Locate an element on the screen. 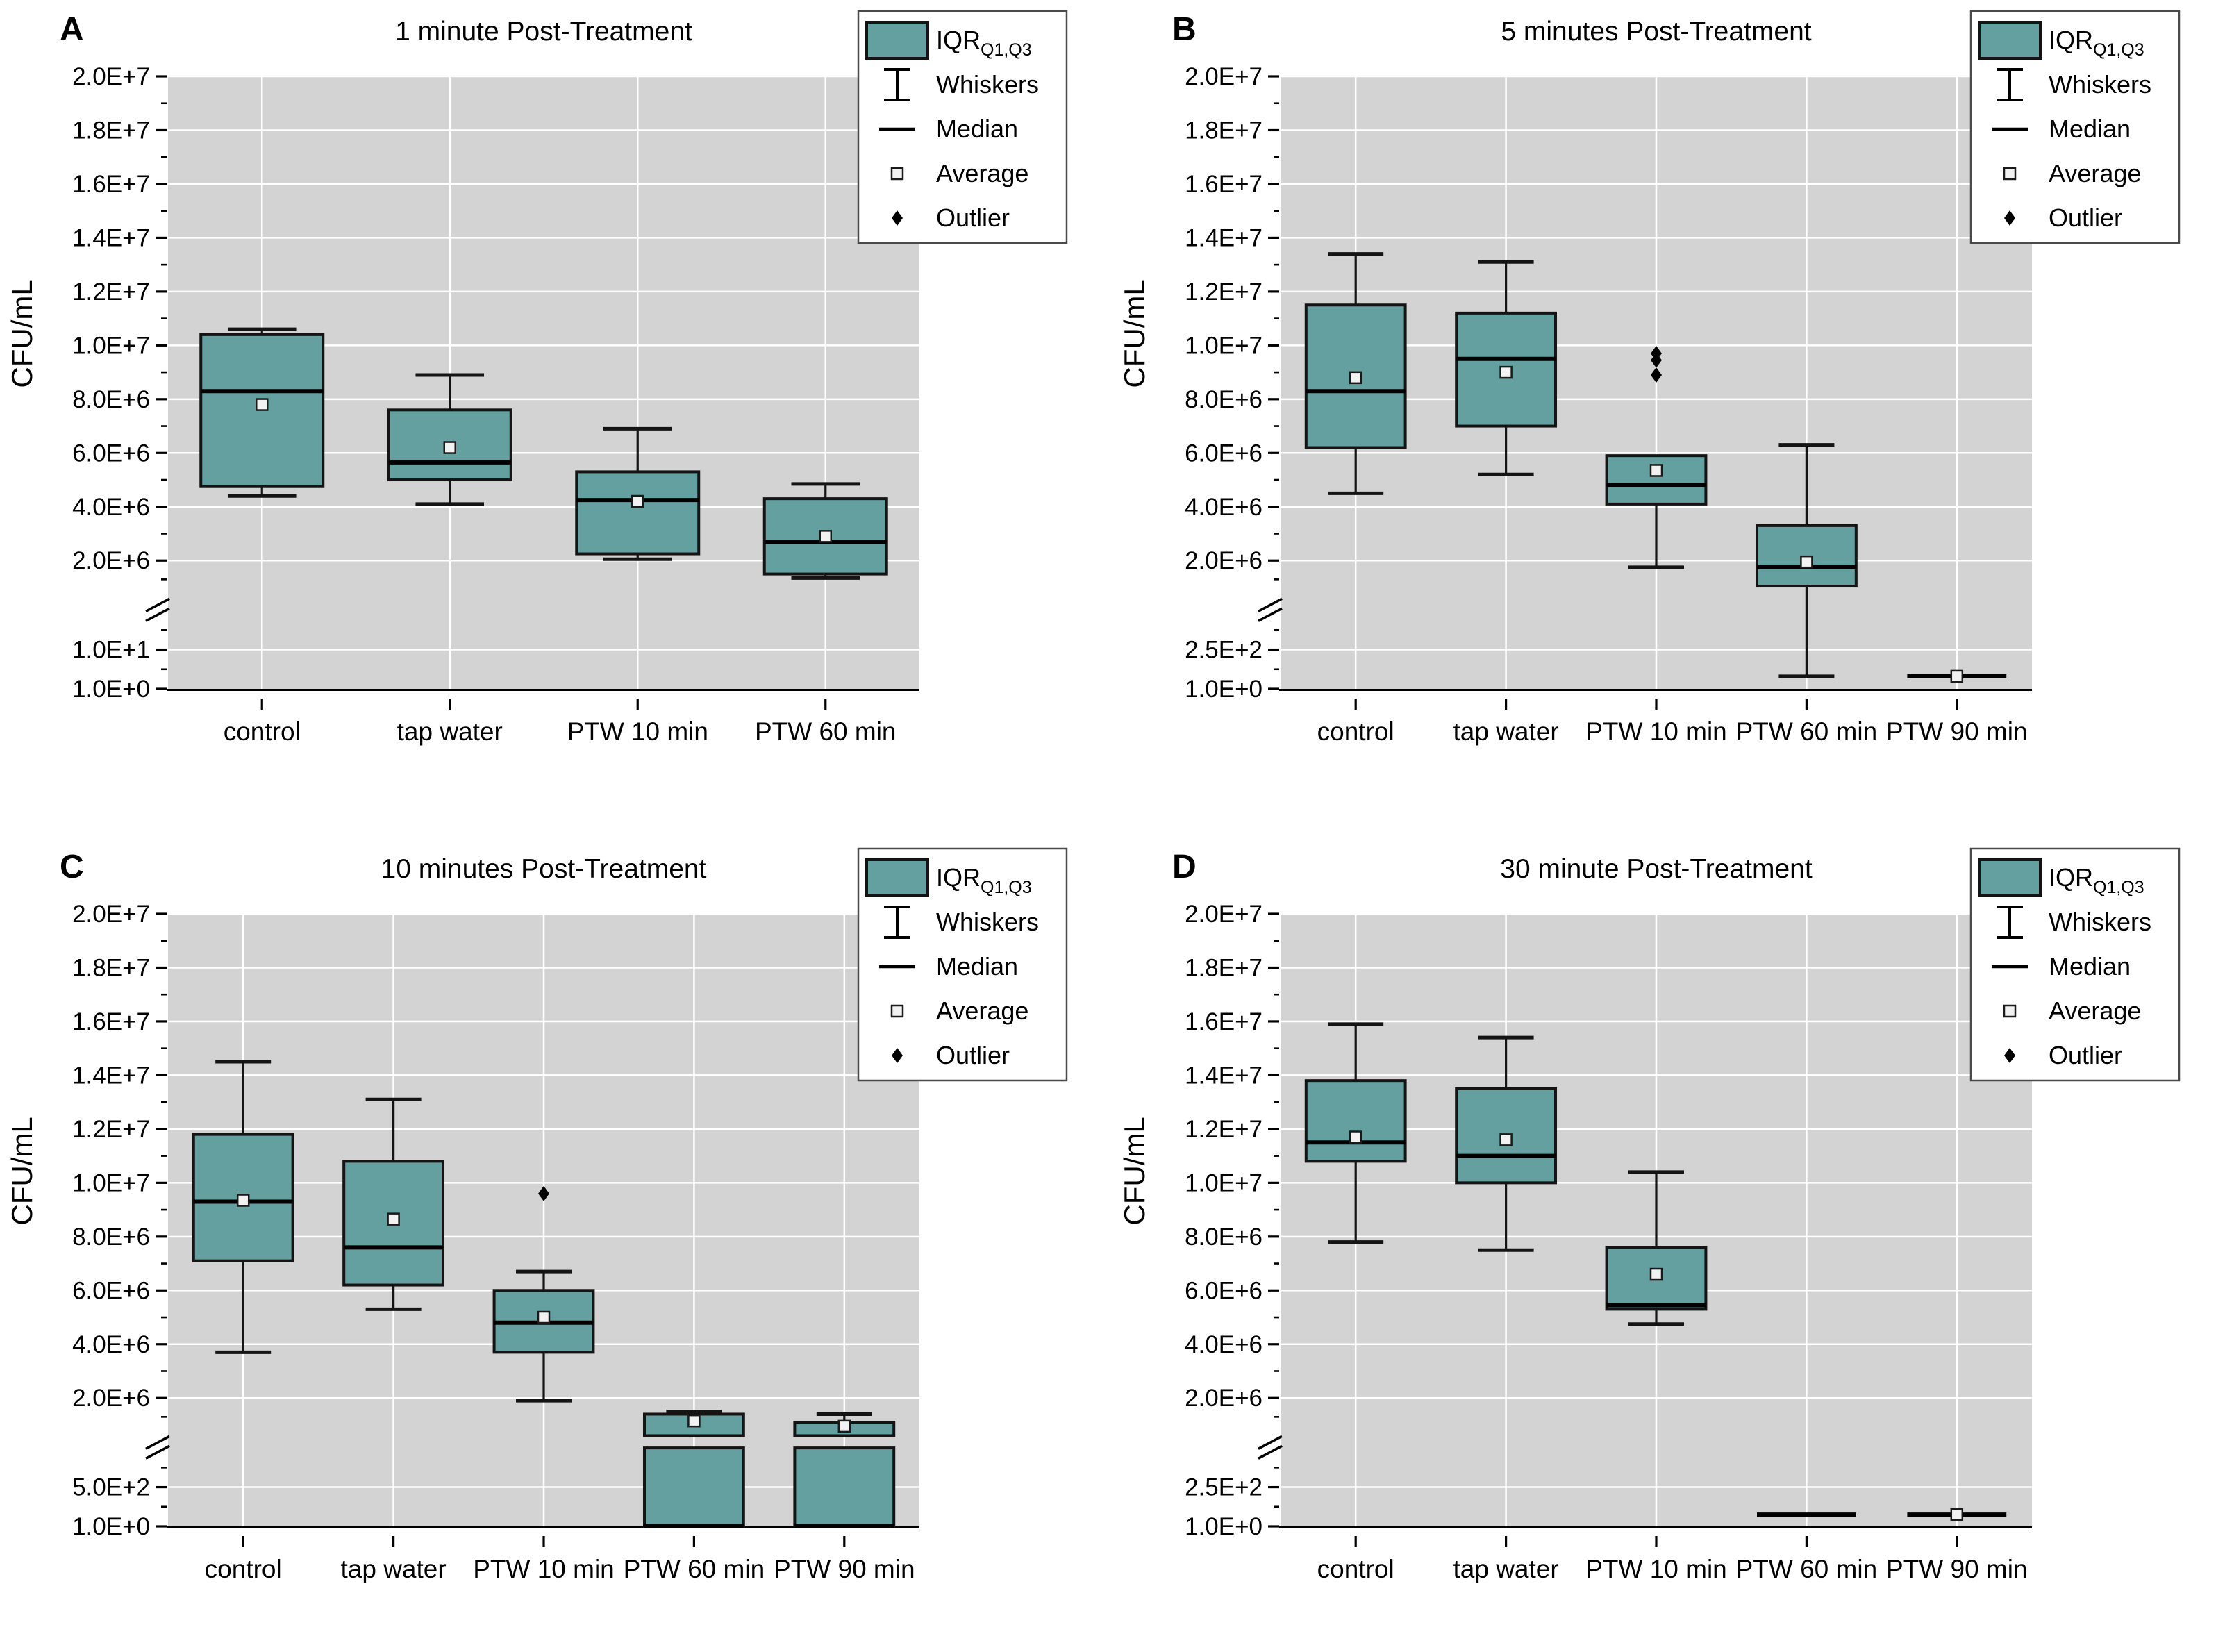 The image size is (2225, 1652). box-plot-PTW-90-min is located at coordinates (844, 1470).